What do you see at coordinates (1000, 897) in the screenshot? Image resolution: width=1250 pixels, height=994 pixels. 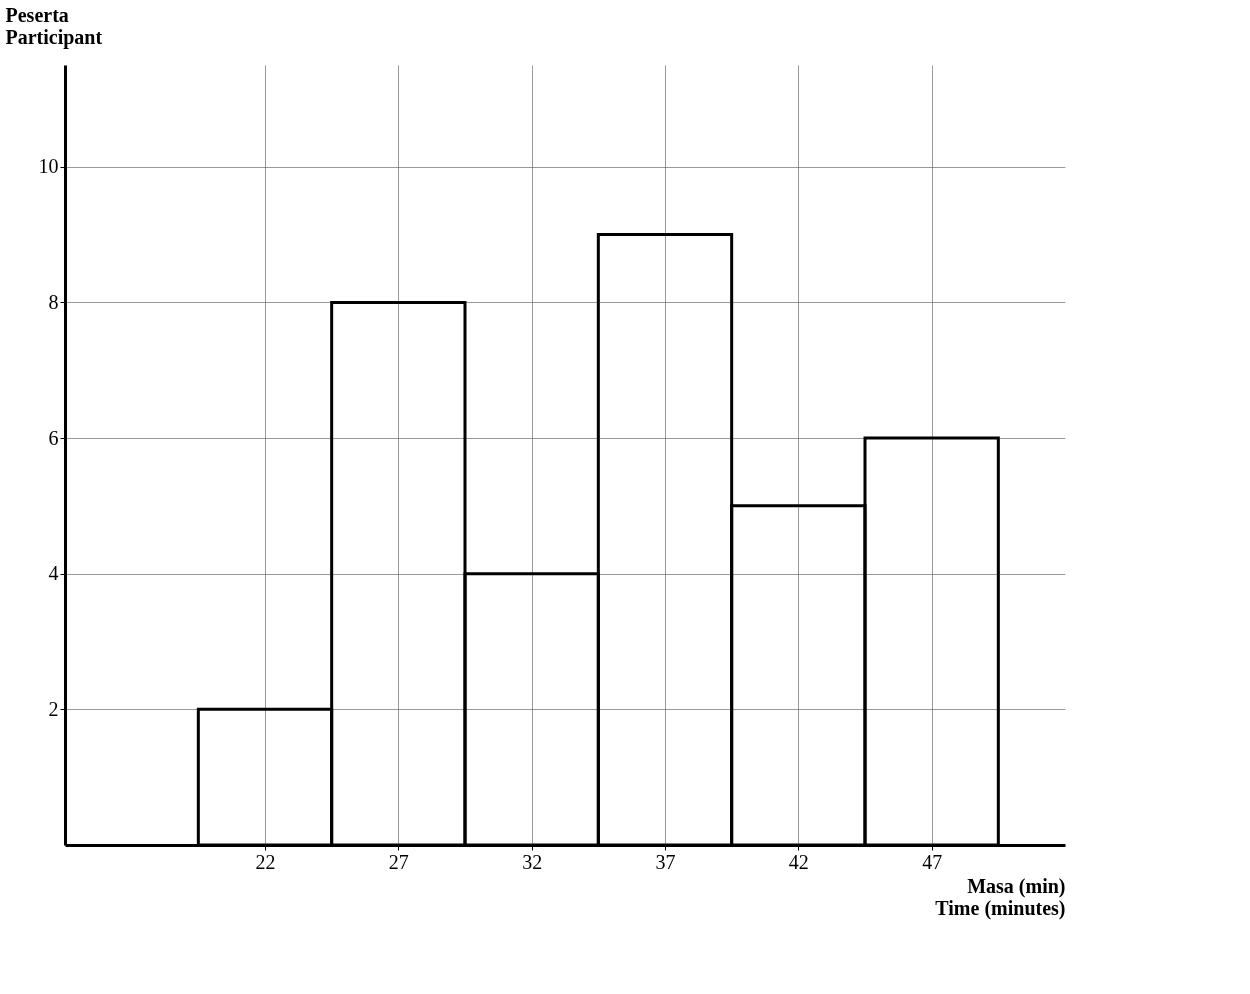 I see `x-axis-title: Masa (min) Time (minutes)` at bounding box center [1000, 897].